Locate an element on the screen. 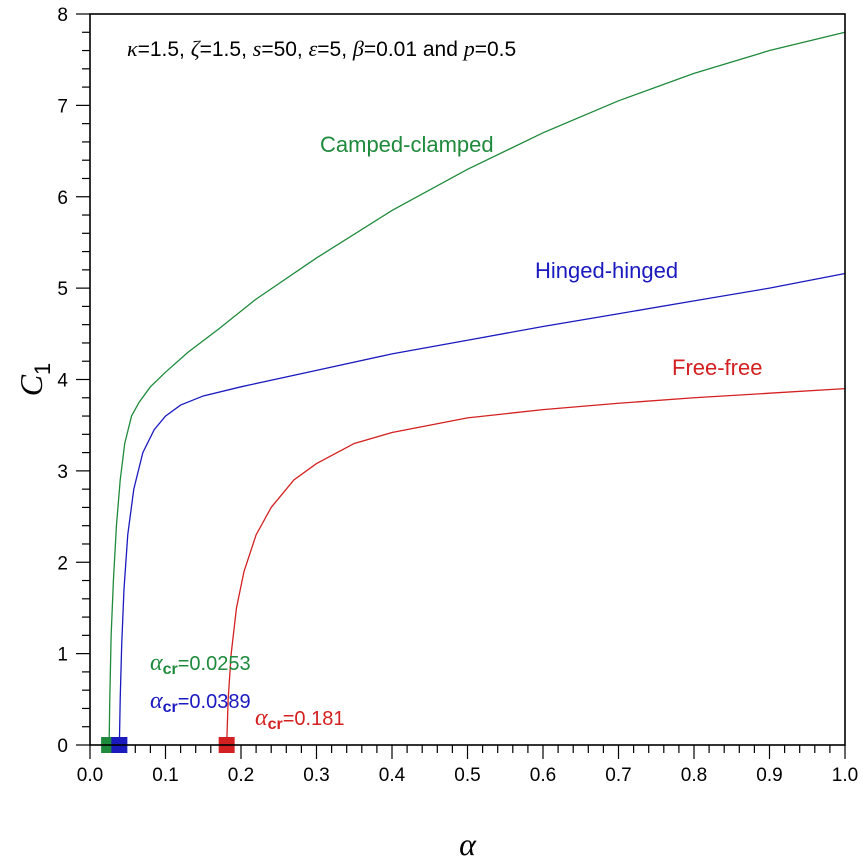  x-tick-label: 0.3 is located at coordinates (316, 775).